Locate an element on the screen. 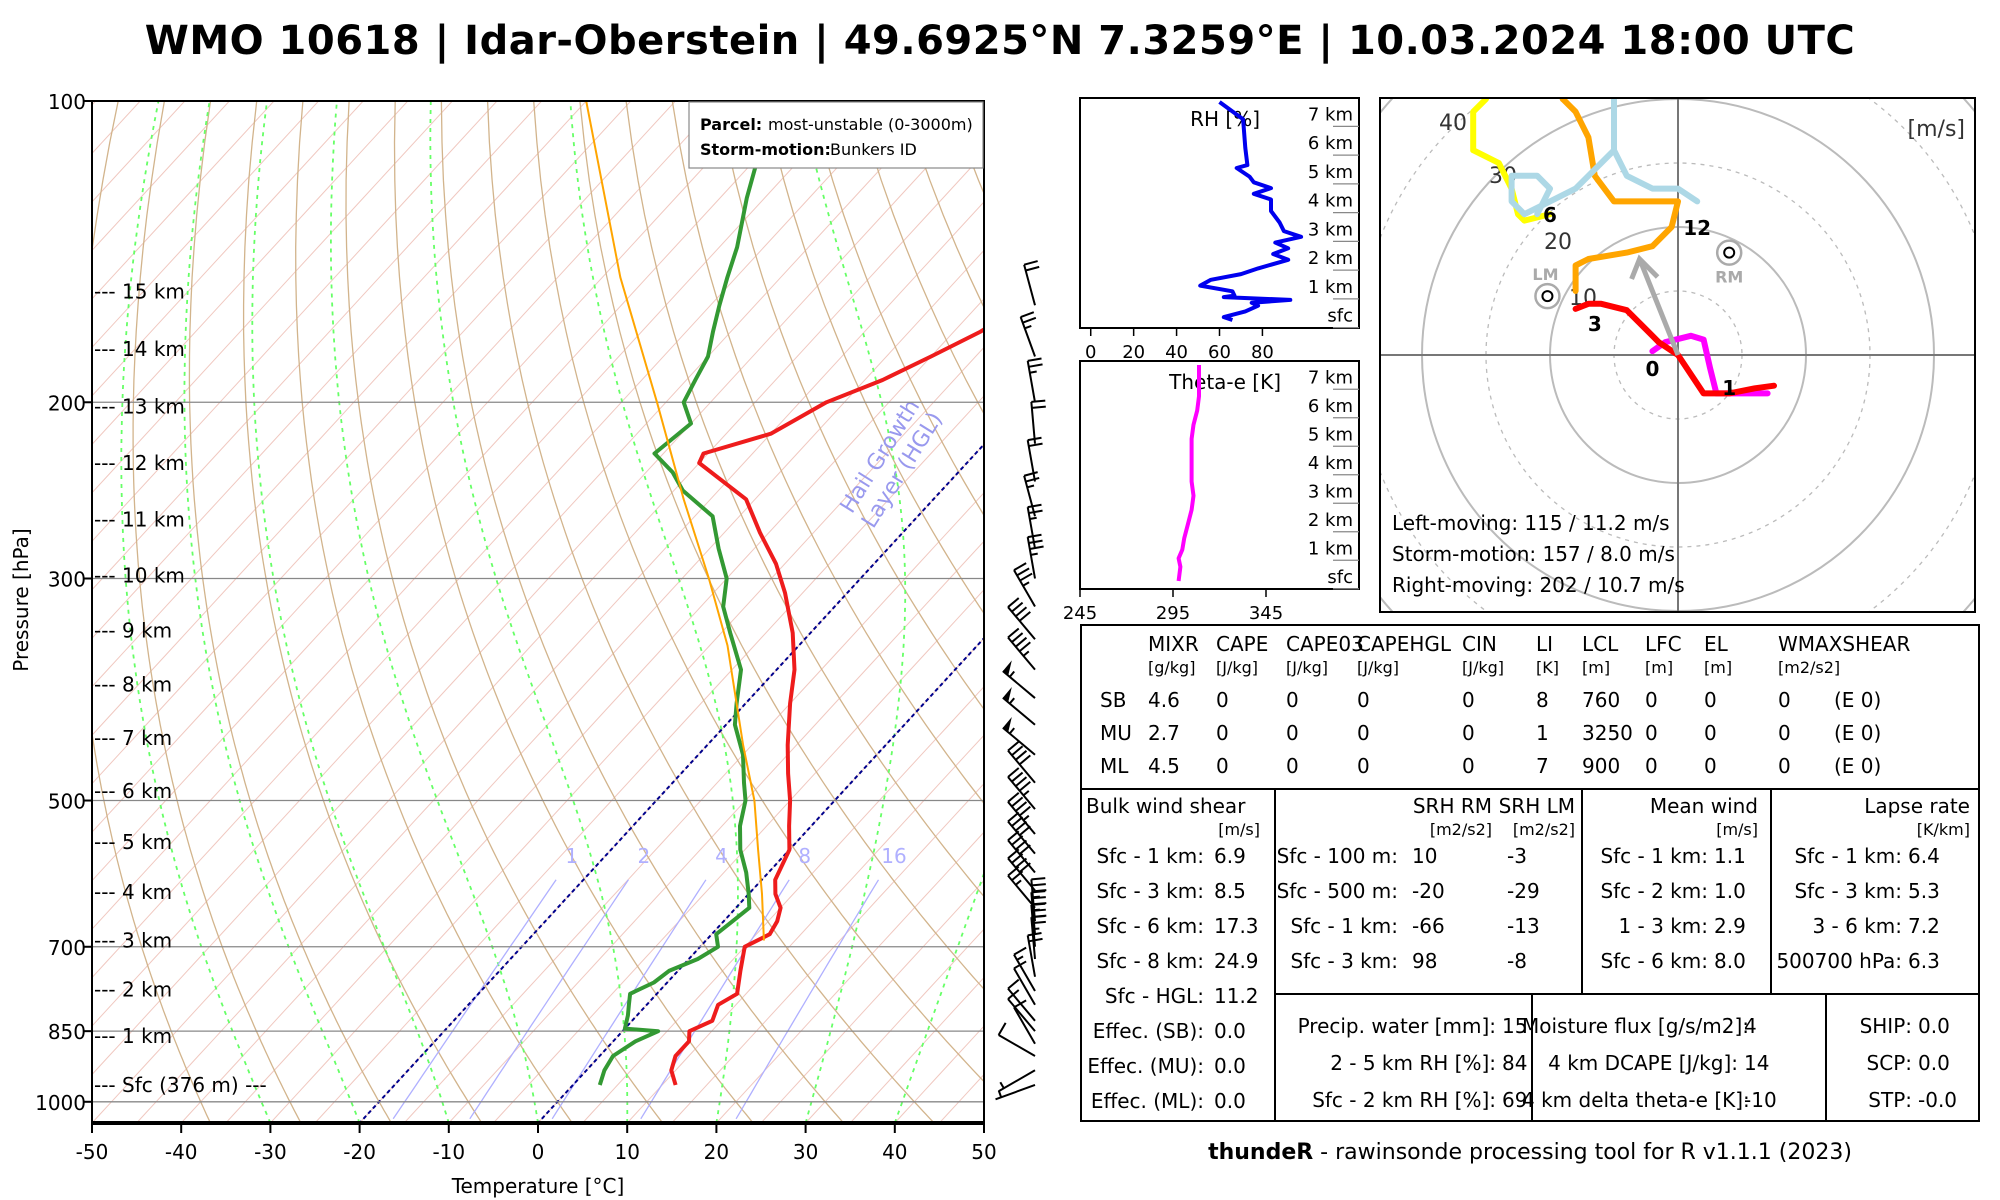  table-cell: 8 is located at coordinates (1542, 700).